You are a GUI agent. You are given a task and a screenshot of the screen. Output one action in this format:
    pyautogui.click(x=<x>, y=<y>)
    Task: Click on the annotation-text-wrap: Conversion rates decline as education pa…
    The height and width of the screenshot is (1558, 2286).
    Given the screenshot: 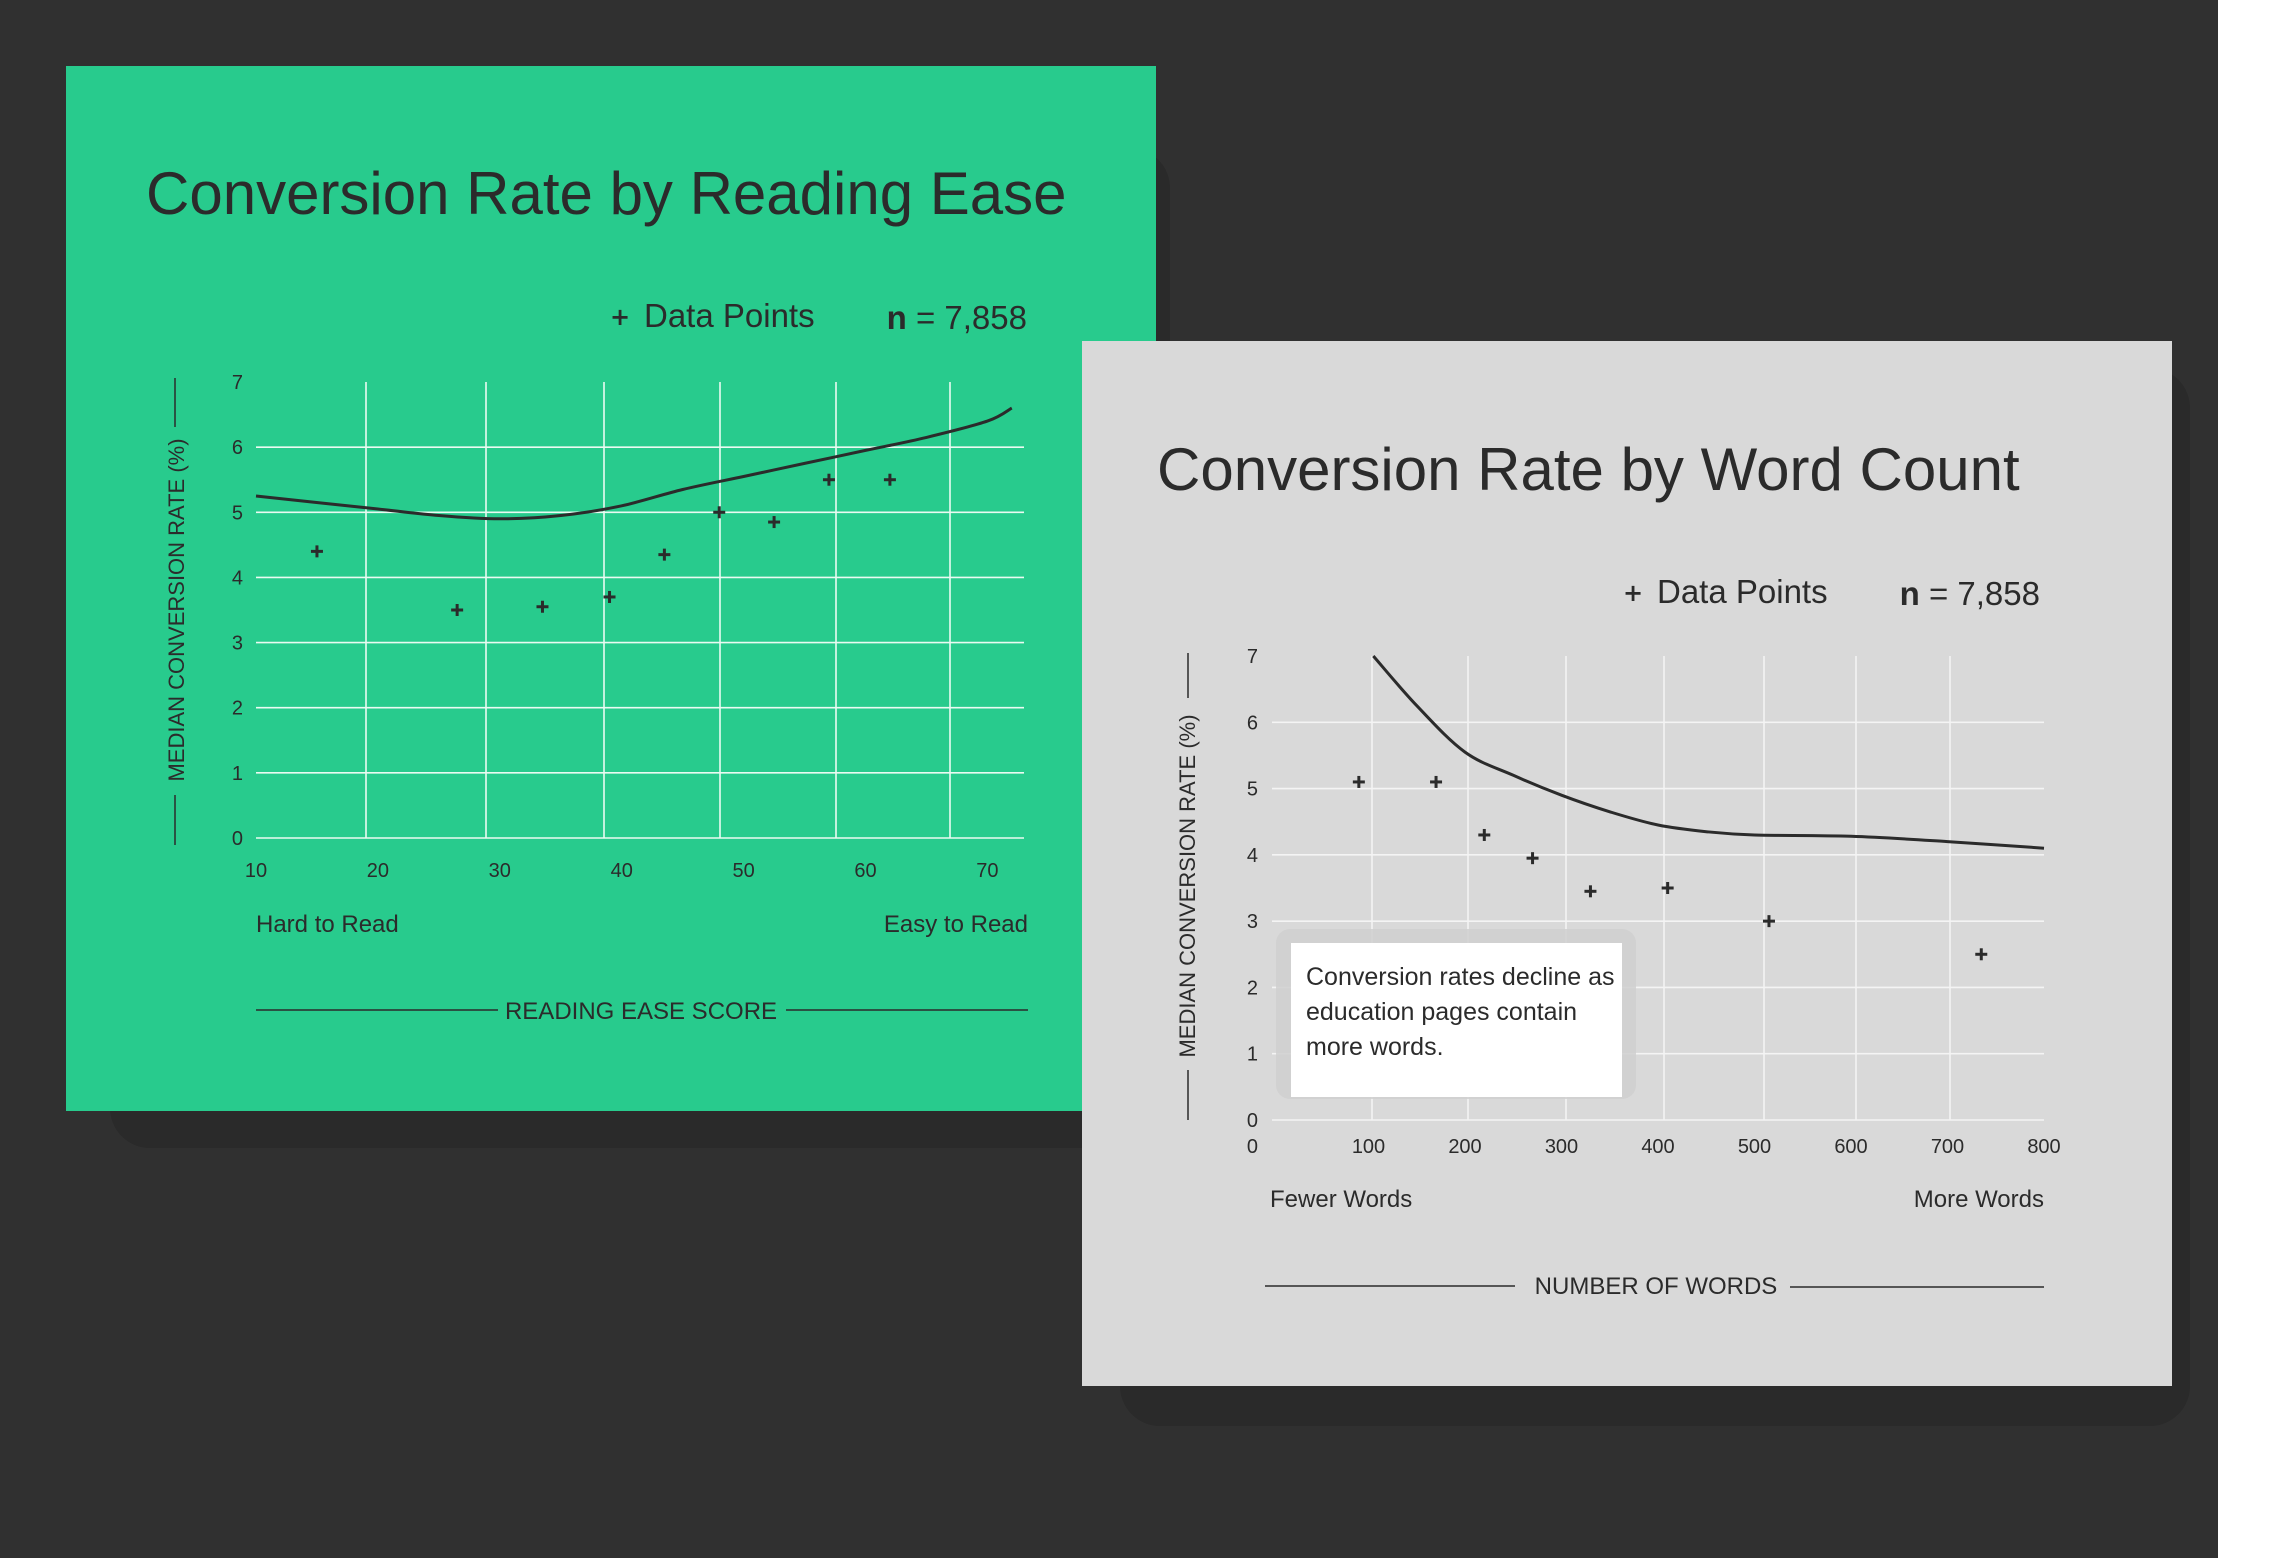 What is the action you would take?
    pyautogui.click(x=1460, y=1012)
    